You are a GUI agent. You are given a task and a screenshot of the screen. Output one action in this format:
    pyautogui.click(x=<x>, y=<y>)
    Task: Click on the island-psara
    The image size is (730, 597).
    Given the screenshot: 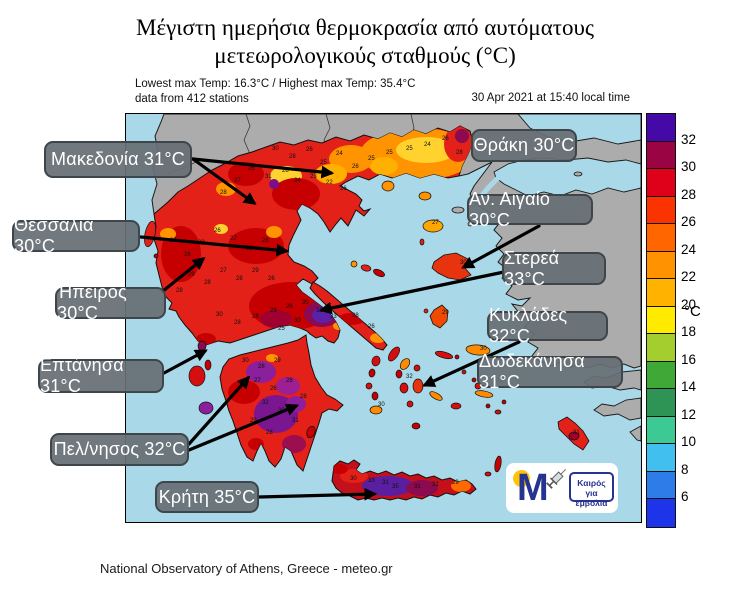 What is the action you would take?
    pyautogui.click(x=426, y=311)
    